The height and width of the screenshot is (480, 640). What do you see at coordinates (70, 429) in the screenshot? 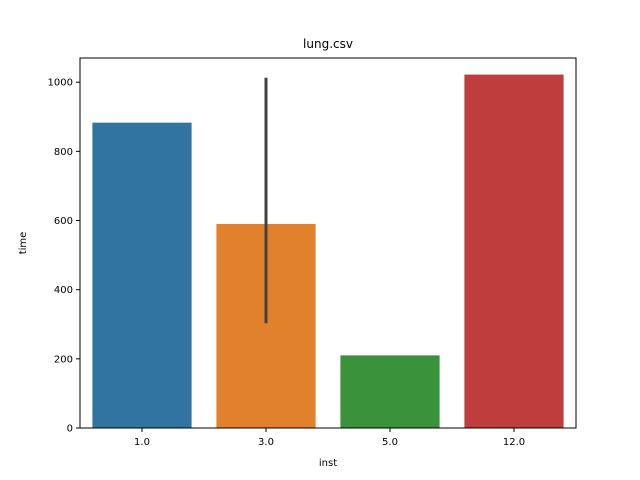
I see `y-tick-label-0: 0` at bounding box center [70, 429].